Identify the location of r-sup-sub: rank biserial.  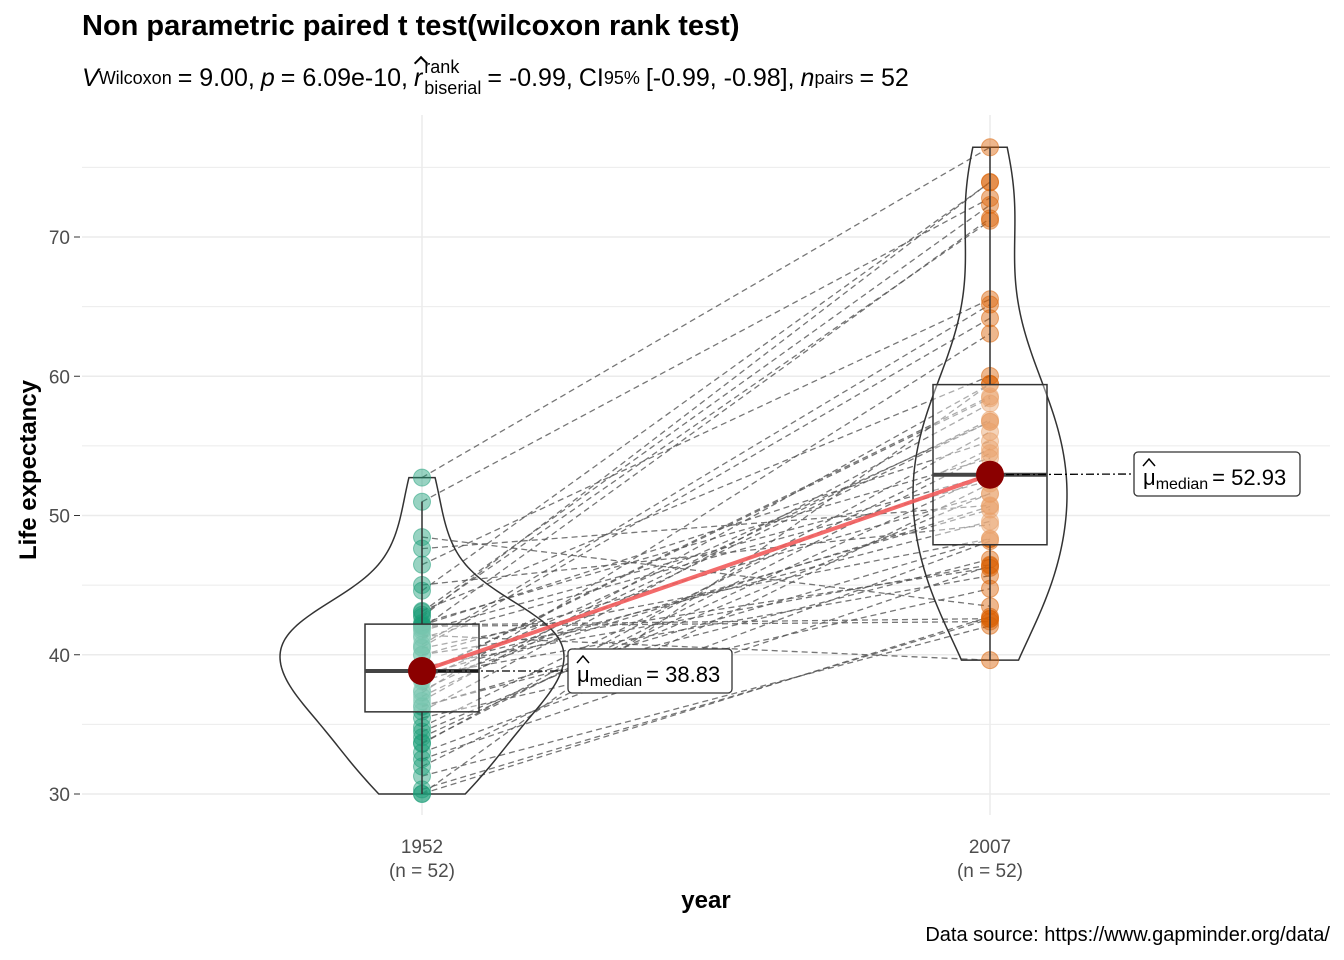
(452, 78).